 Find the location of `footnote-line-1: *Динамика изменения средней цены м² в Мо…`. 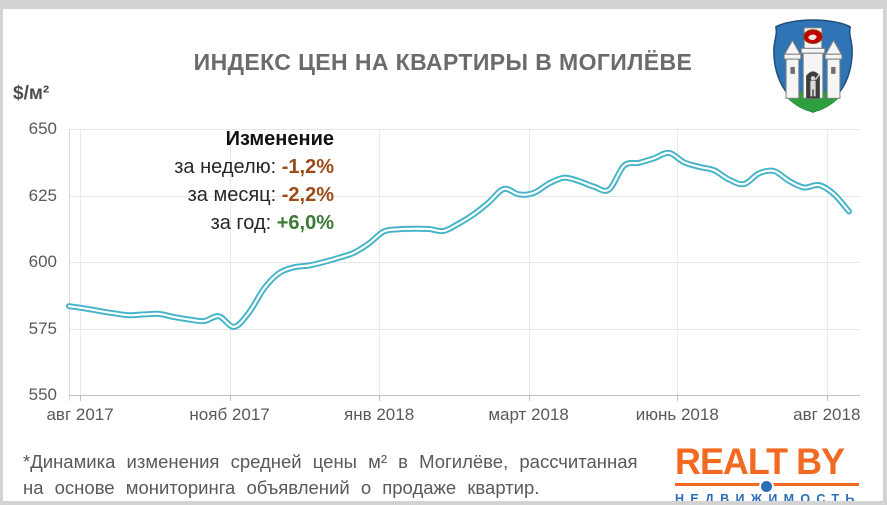

footnote-line-1: *Динамика изменения средней цены м² в Мо… is located at coordinates (330, 461).